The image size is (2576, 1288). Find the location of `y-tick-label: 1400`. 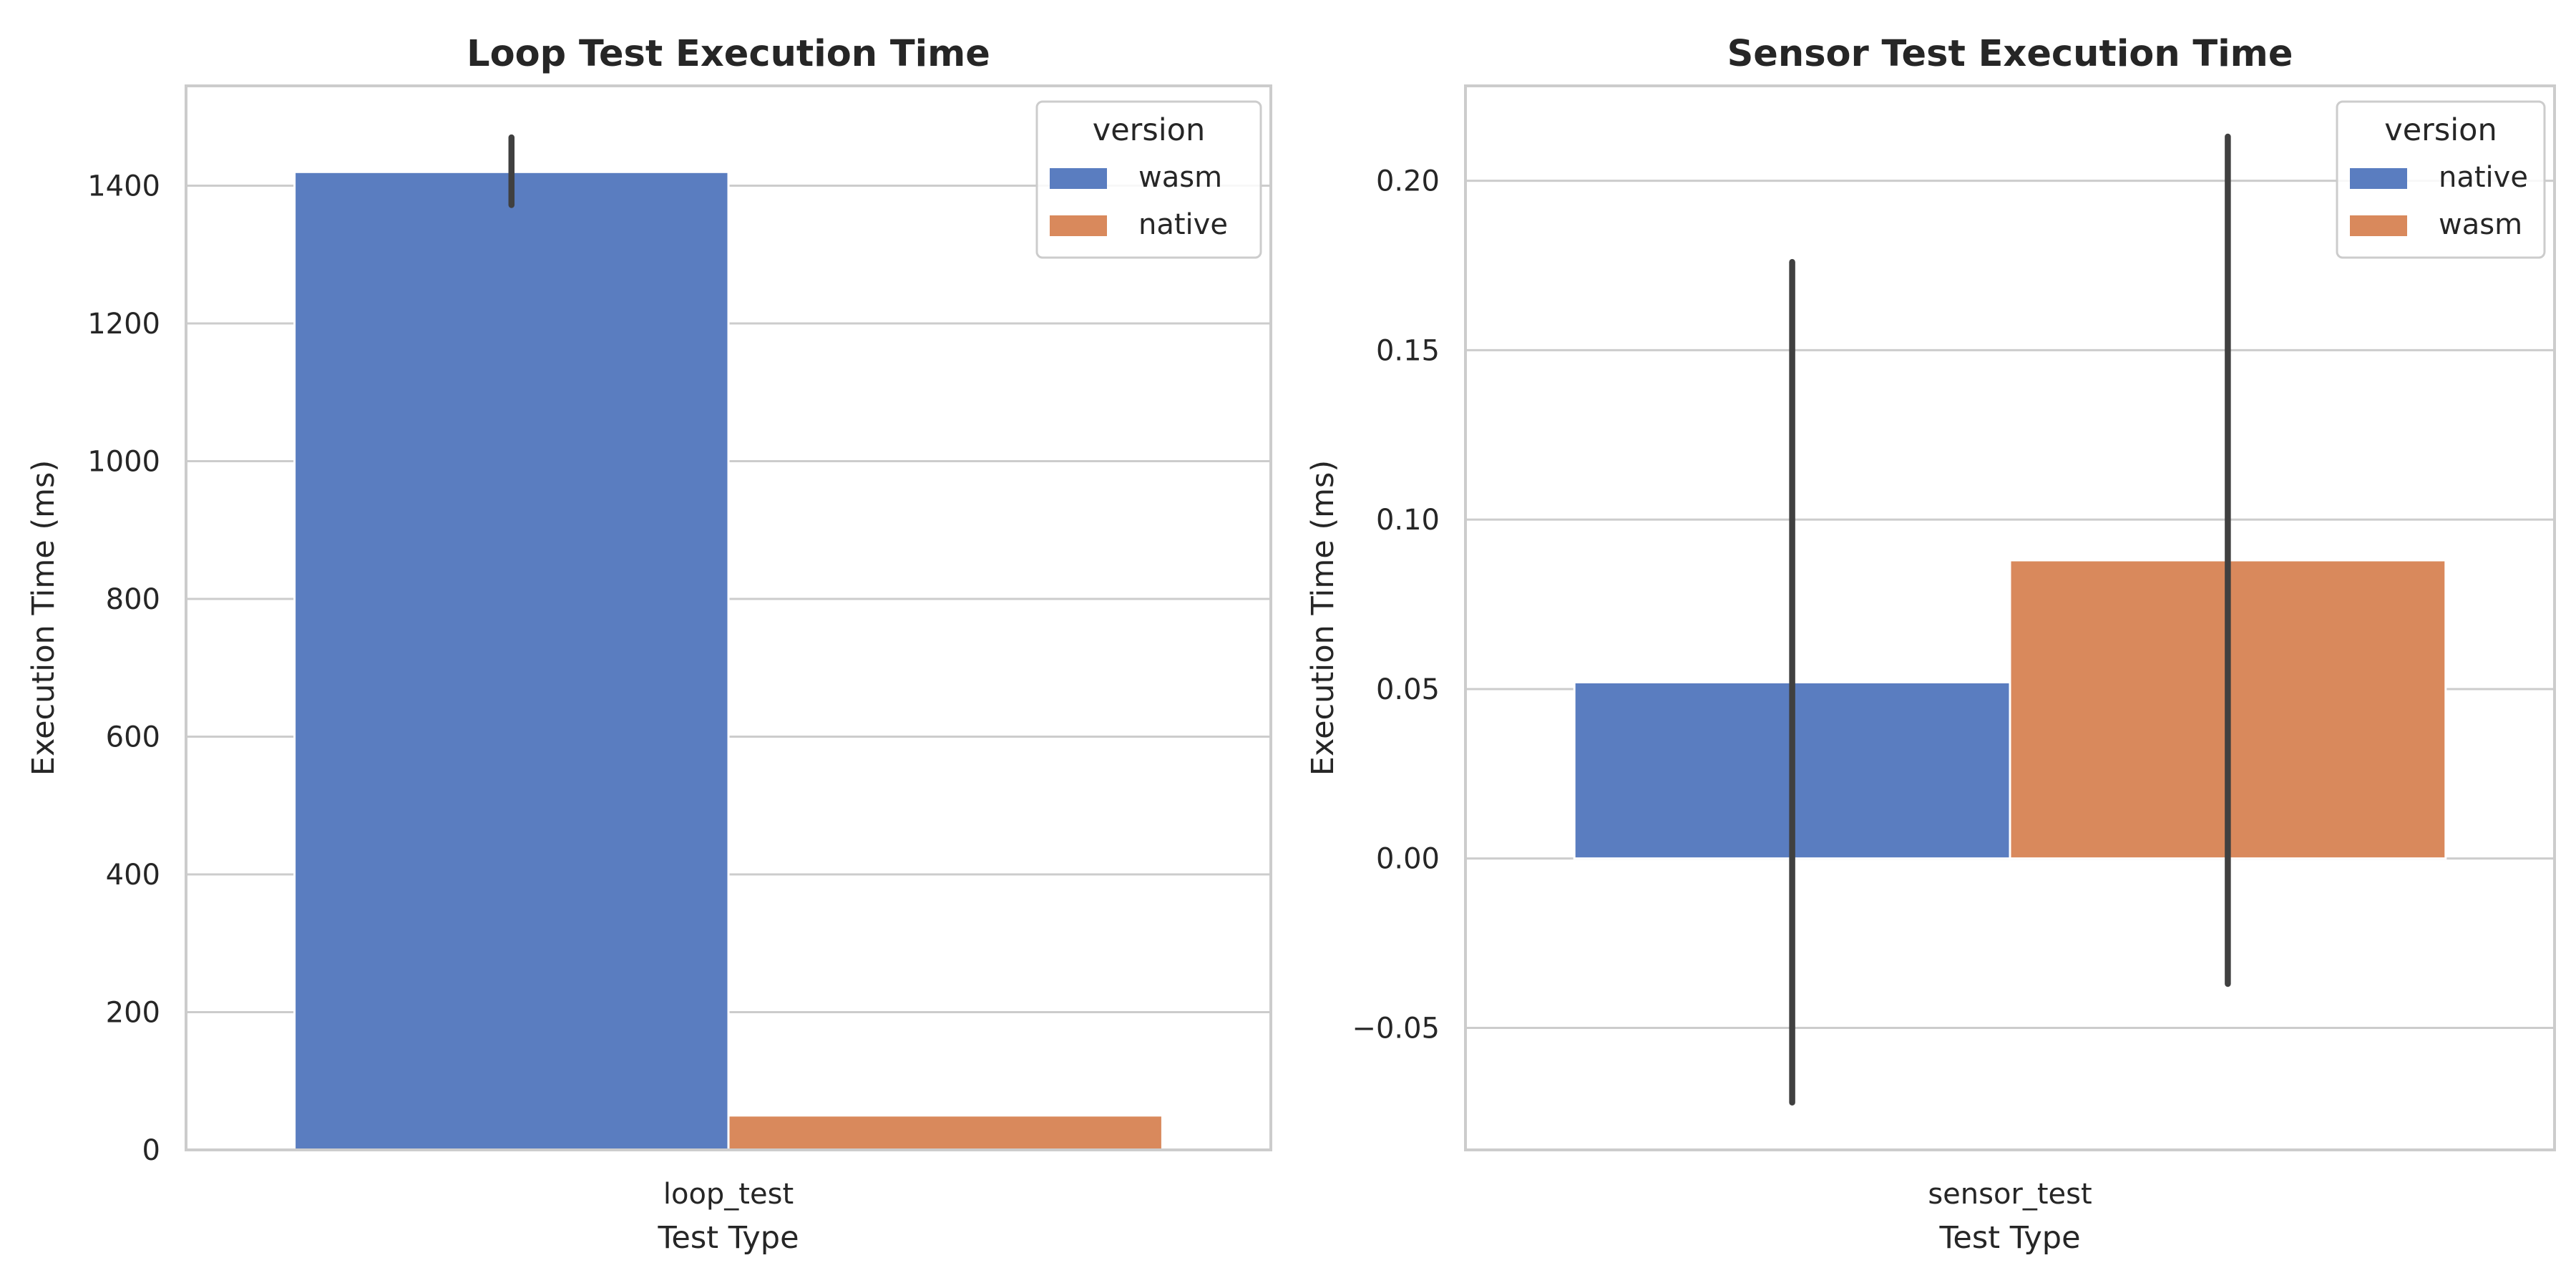

y-tick-label: 1400 is located at coordinates (123, 186).